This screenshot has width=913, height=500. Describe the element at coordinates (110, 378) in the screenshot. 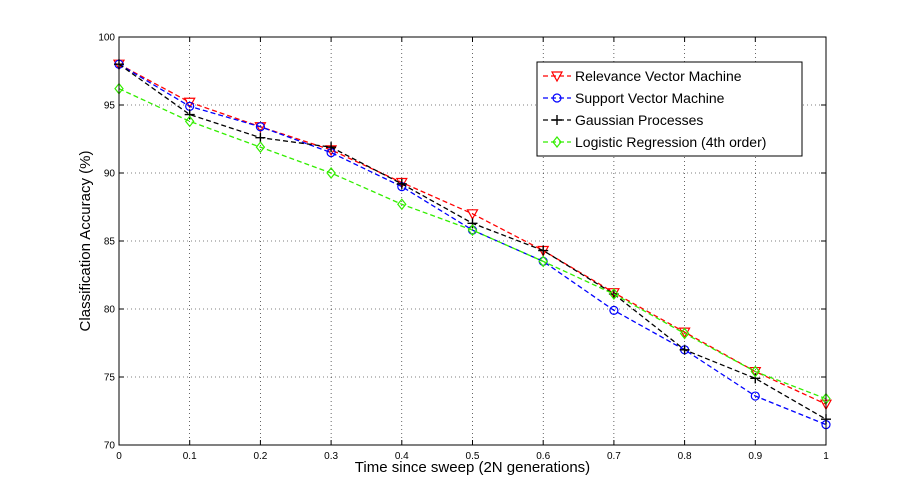

I see `y-tick-label: 75` at that location.